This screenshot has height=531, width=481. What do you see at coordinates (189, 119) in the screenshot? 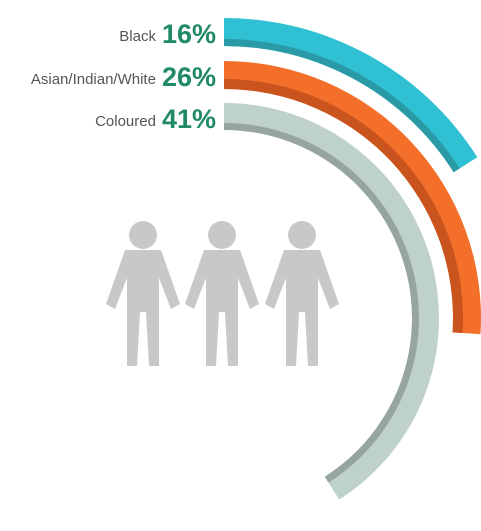
I see `value-label-coloured: 41%` at bounding box center [189, 119].